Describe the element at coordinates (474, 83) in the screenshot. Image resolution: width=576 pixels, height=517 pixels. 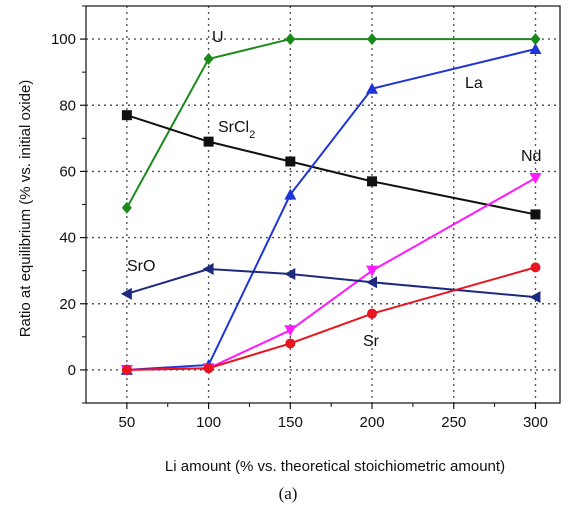
I see `series-label-la: La` at that location.